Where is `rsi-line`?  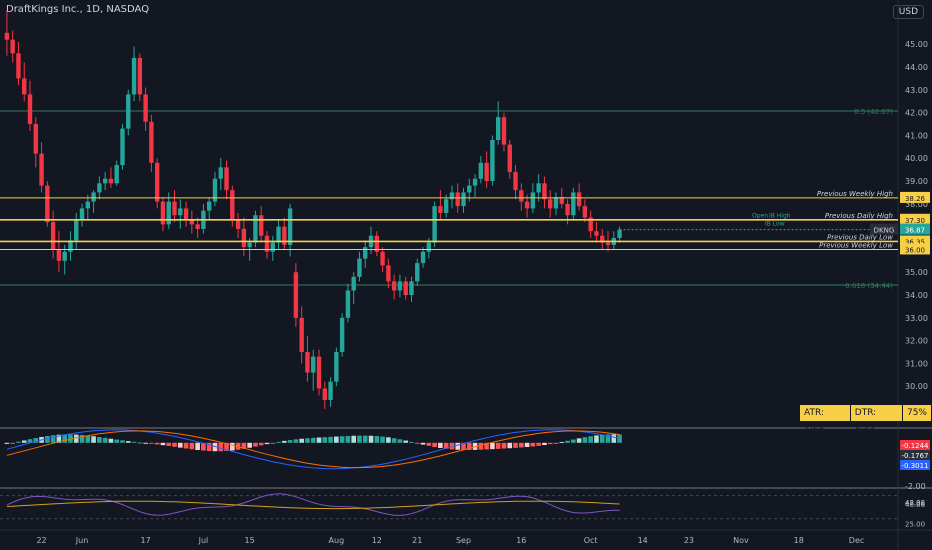 rsi-line is located at coordinates (313, 504).